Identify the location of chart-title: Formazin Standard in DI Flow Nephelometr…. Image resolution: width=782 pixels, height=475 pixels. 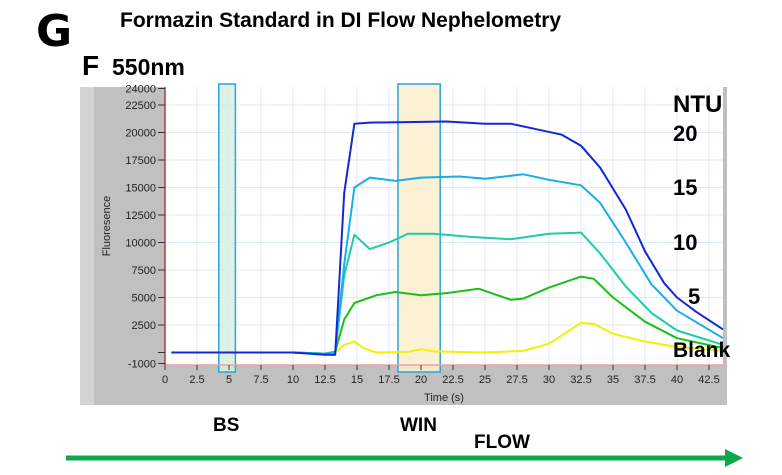
(341, 20).